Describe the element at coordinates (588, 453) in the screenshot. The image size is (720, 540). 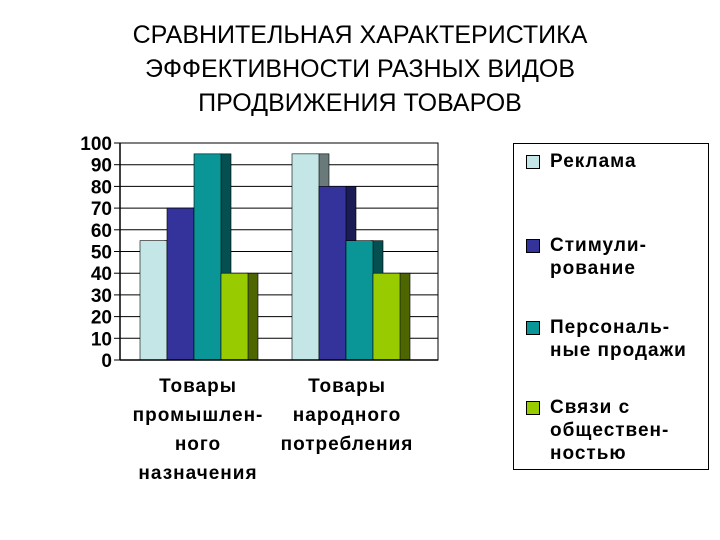
I see `legend-label-4-line-3: ностью` at that location.